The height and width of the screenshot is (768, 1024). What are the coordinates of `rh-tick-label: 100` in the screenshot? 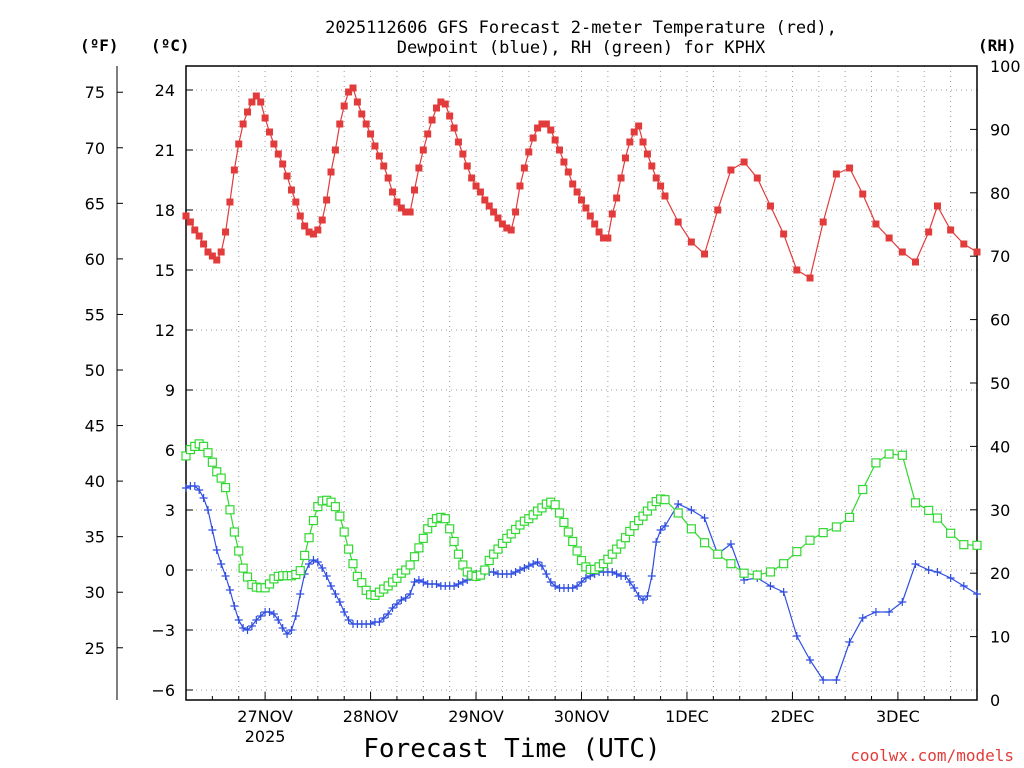 It's located at (1005, 66).